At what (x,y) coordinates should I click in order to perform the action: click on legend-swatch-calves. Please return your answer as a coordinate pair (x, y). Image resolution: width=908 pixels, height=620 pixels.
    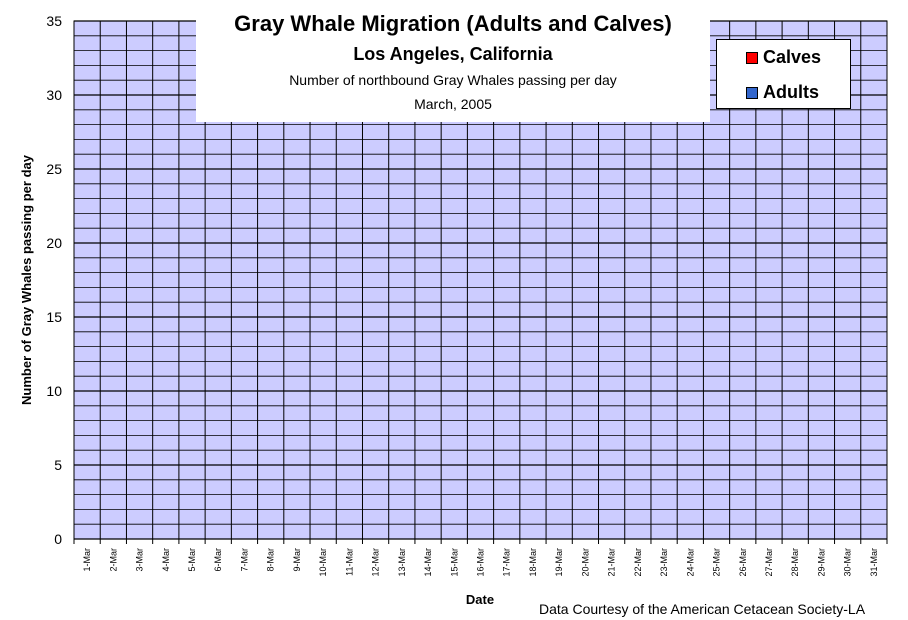
    Looking at the image, I should click on (752, 57).